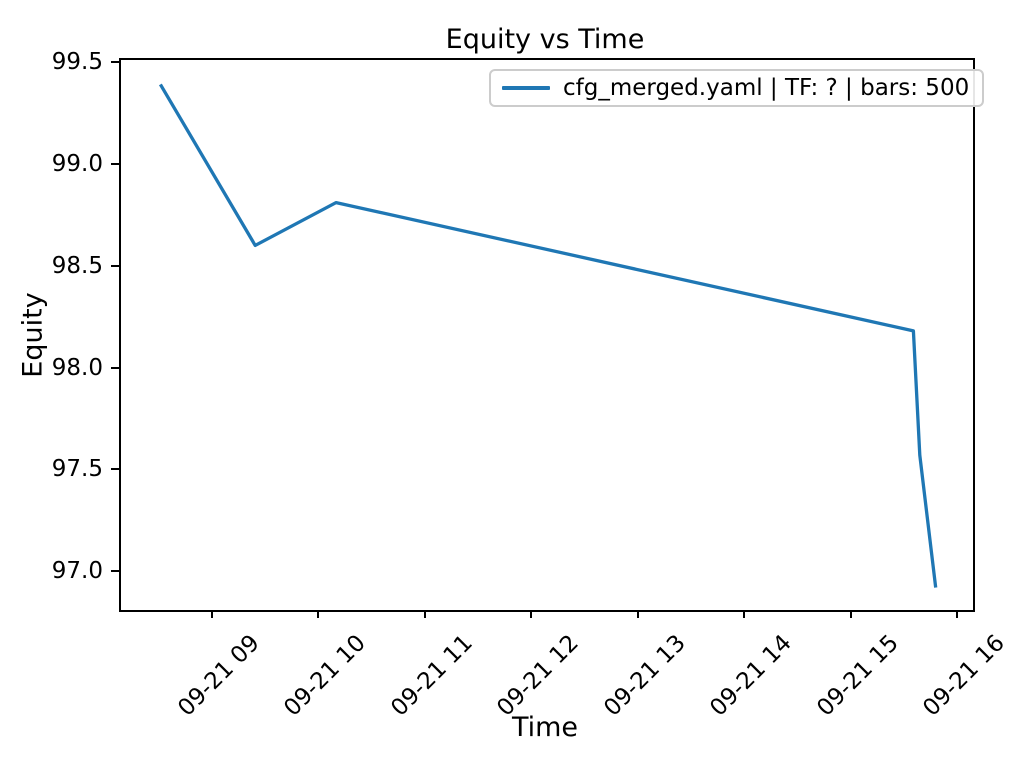  I want to click on y-axis-label: Equity, so click(33, 335).